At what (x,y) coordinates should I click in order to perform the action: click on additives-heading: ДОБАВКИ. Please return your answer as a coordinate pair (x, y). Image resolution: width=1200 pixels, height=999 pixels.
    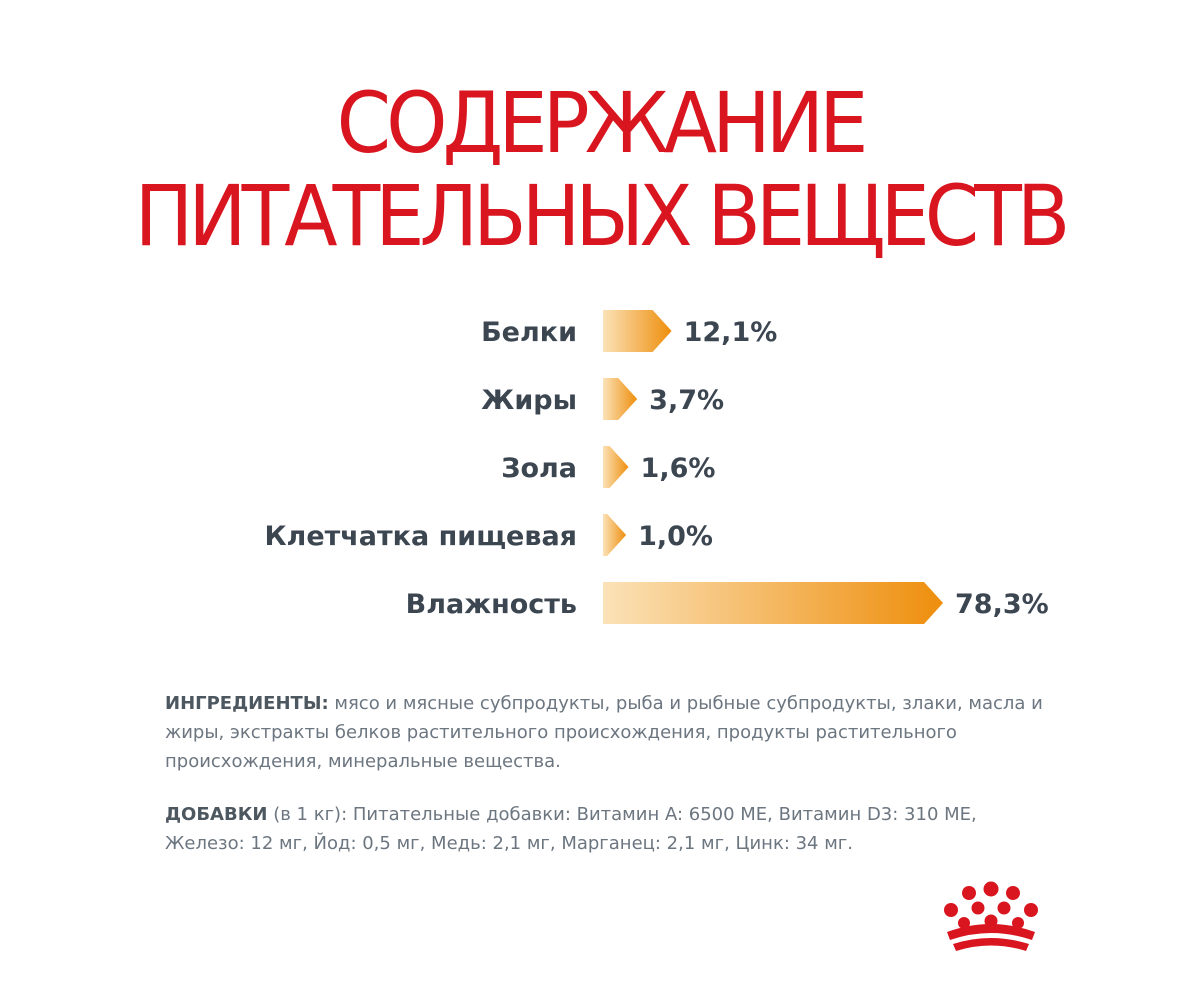
    Looking at the image, I should click on (216, 814).